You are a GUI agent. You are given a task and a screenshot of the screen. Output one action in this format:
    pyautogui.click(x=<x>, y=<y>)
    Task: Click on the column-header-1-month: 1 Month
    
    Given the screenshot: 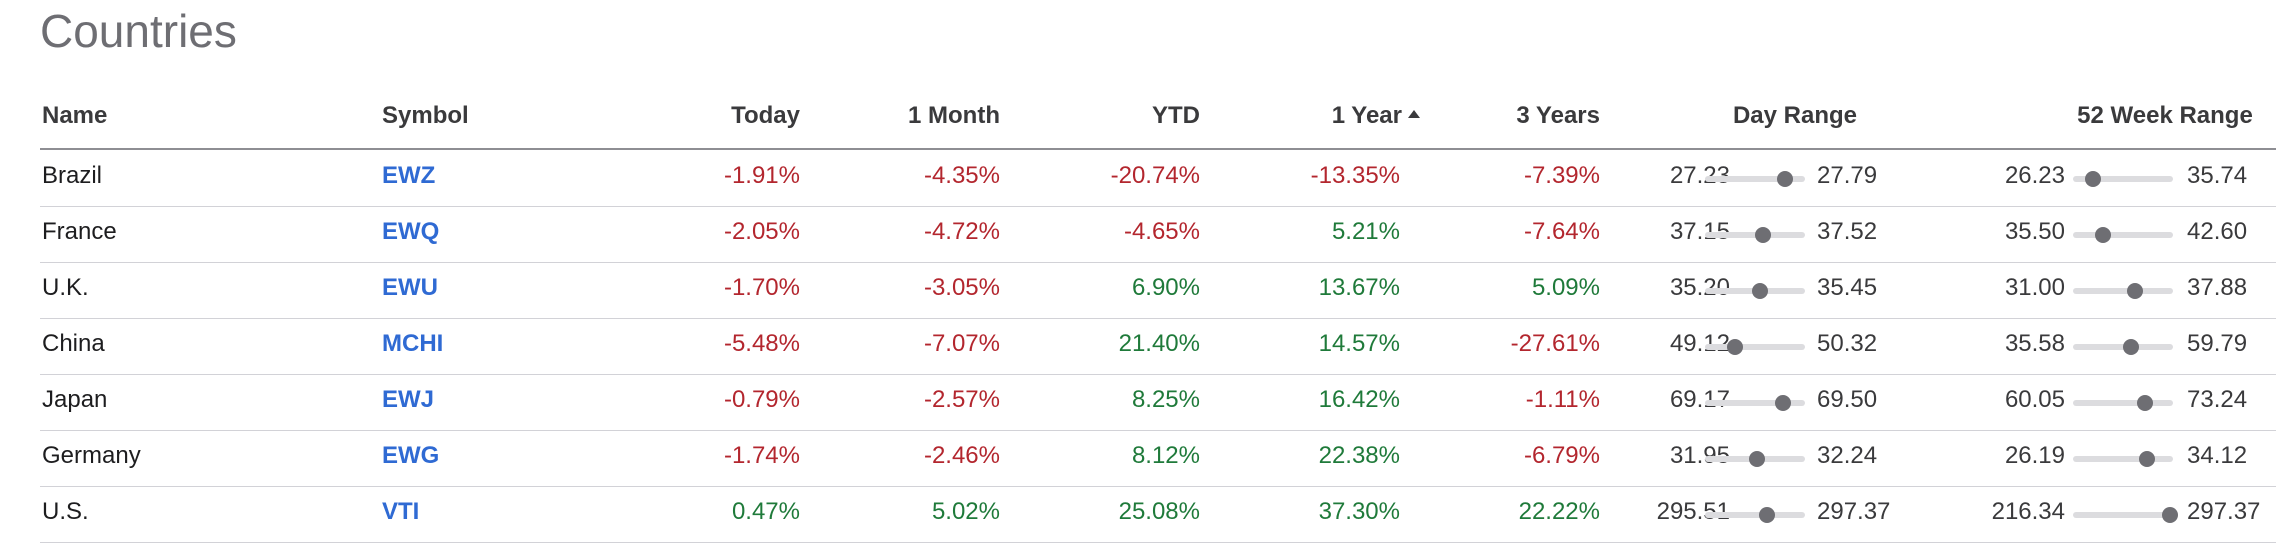 What is the action you would take?
    pyautogui.click(x=954, y=115)
    